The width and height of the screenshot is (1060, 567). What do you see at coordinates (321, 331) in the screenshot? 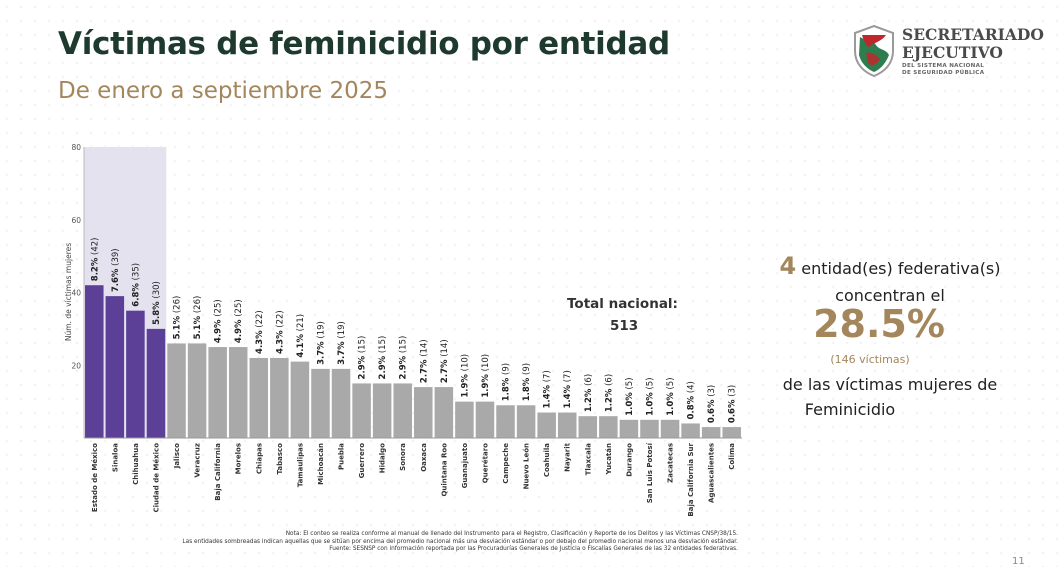
I see `data-label-count: (19)` at bounding box center [321, 331].